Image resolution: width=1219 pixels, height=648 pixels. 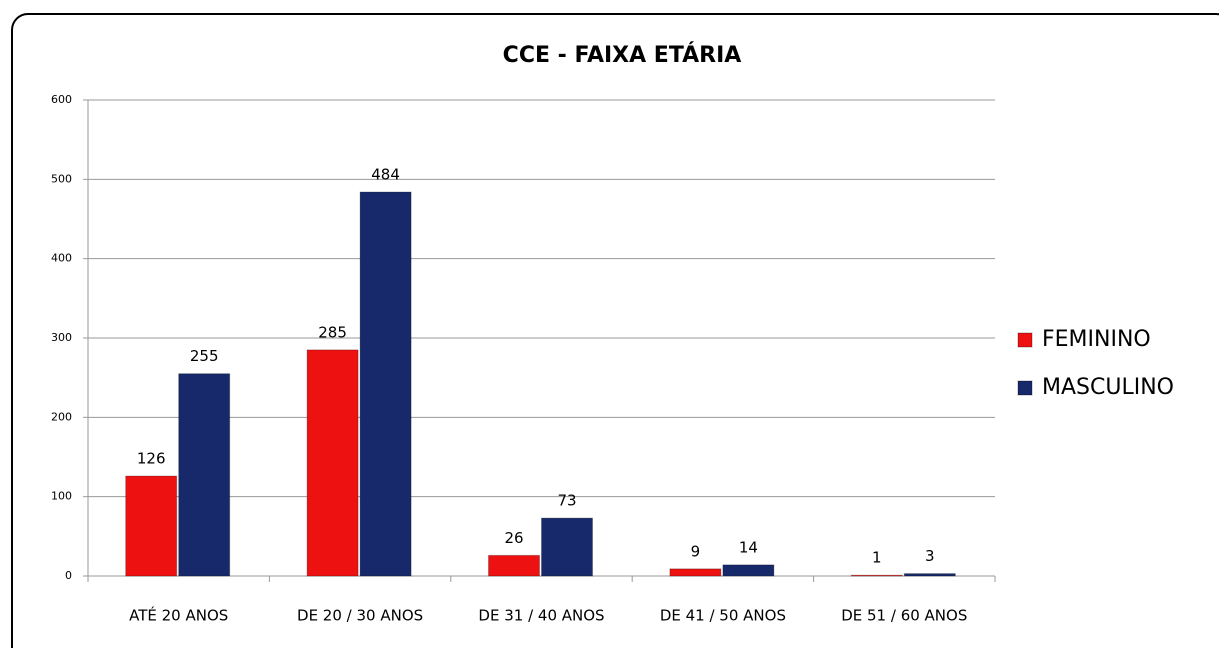 I want to click on legend-label: MASCULINO, so click(x=1108, y=387).